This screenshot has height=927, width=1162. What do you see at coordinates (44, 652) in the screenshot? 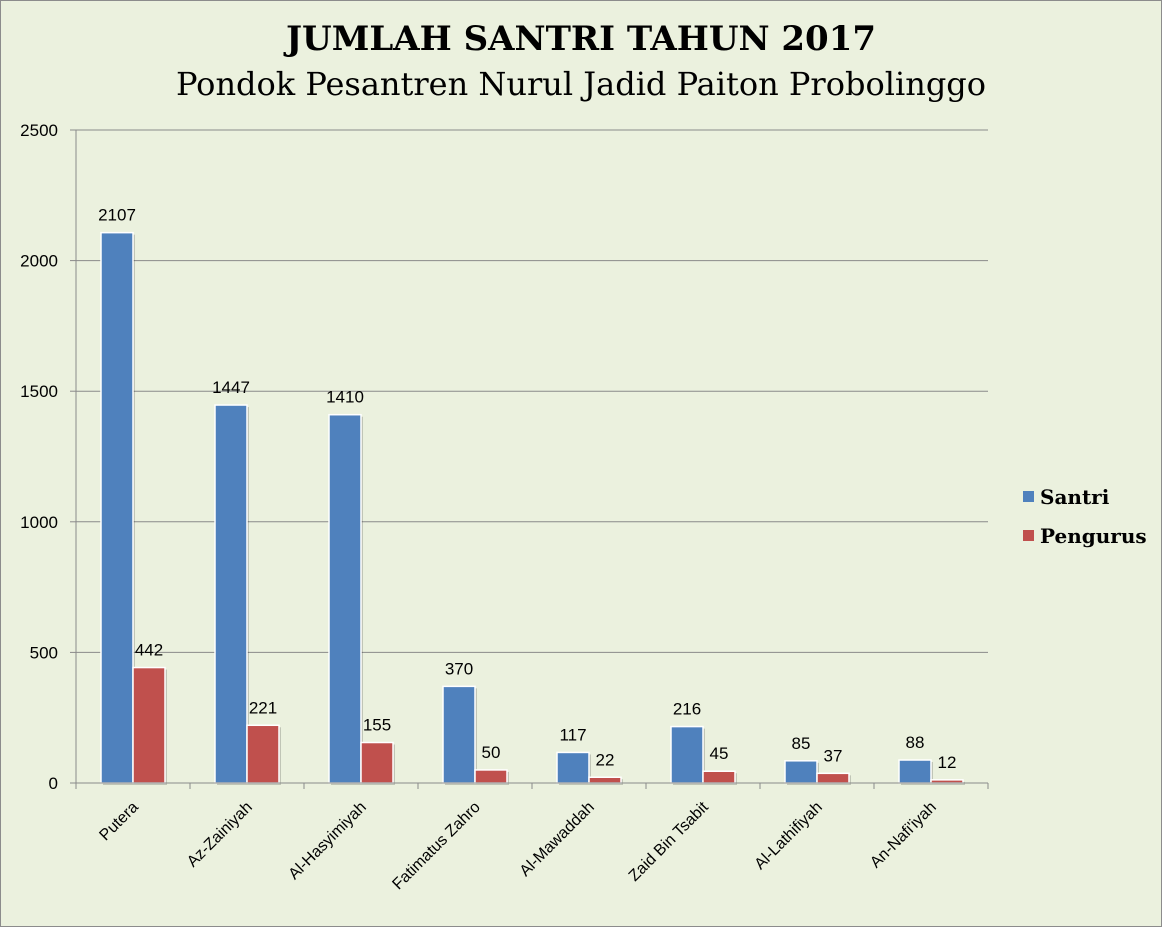
I see `y-tick-label: 500` at bounding box center [44, 652].